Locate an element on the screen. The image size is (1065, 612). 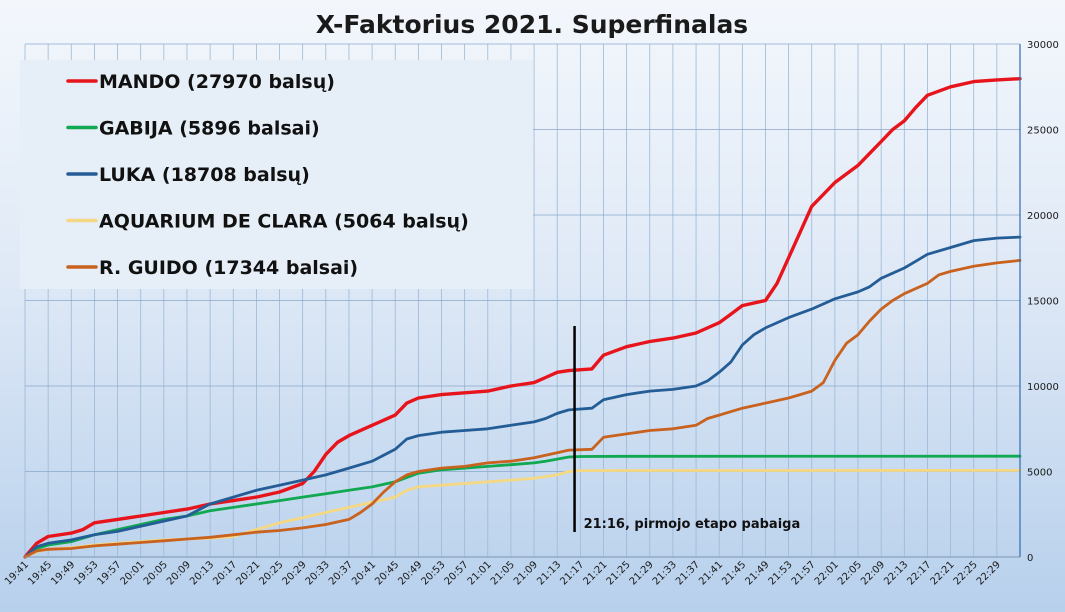
x-tick-label: 21:41 is located at coordinates (711, 573).